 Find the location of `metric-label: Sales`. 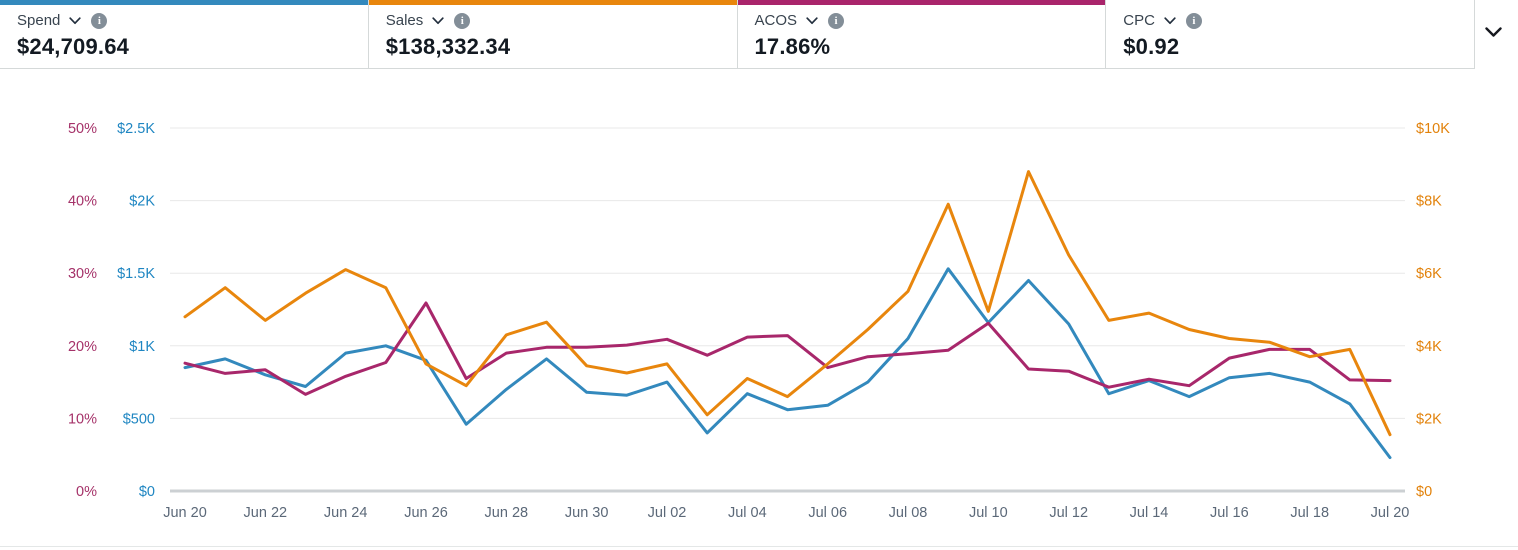

metric-label: Sales is located at coordinates (404, 20).